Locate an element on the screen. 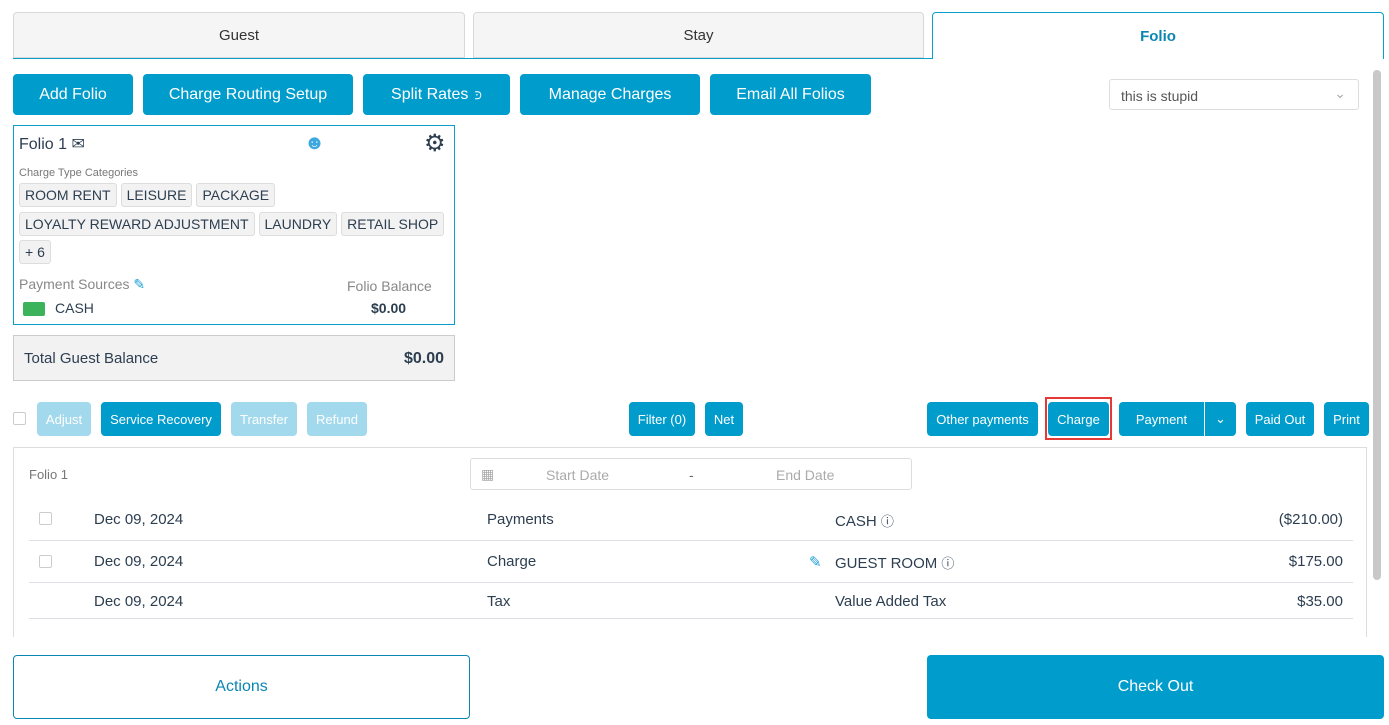 The image size is (1389, 725). ledger-row: Dec 09, 2024 Tax Value Added Tax $35.00 is located at coordinates (691, 601).